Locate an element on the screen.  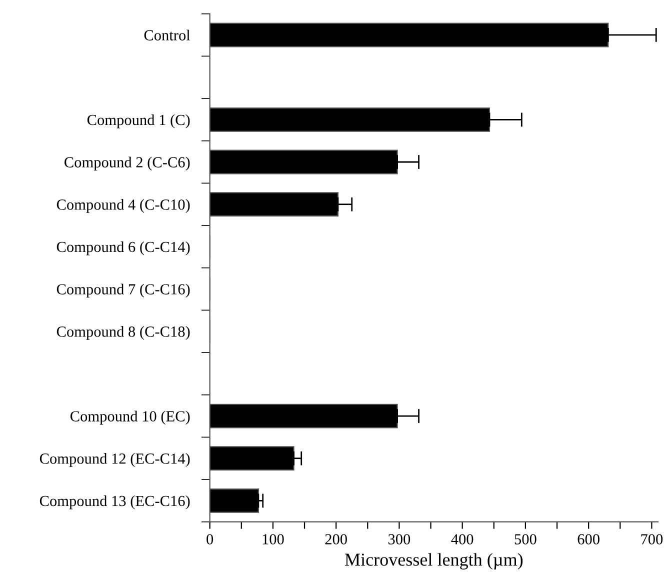
y-tick-label: Control is located at coordinates (167, 35).